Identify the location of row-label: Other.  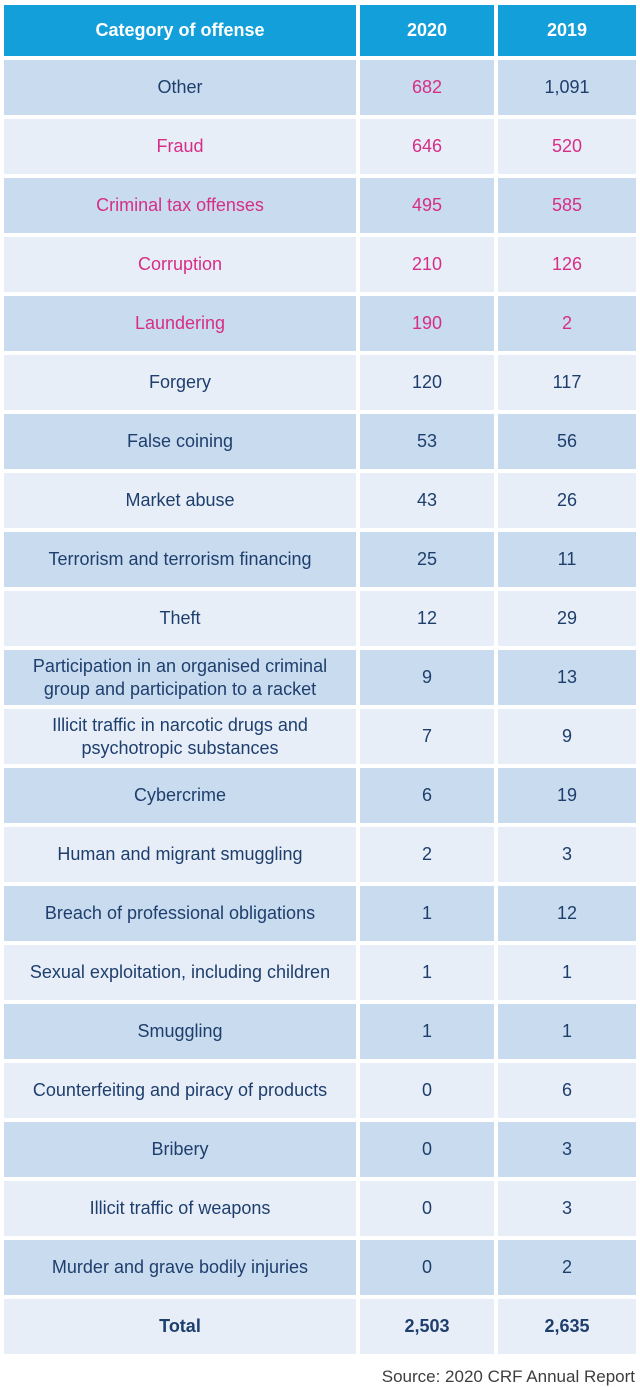
(180, 87).